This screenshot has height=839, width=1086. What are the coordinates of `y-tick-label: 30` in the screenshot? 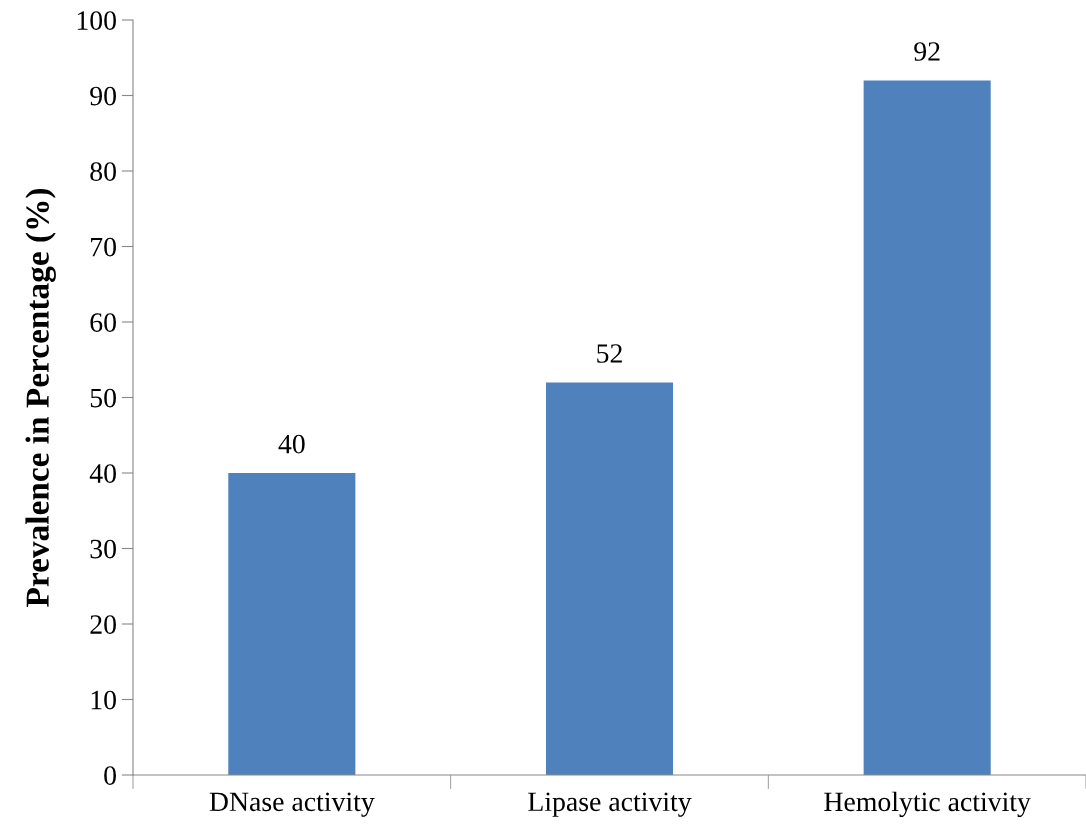 It's located at (103, 549).